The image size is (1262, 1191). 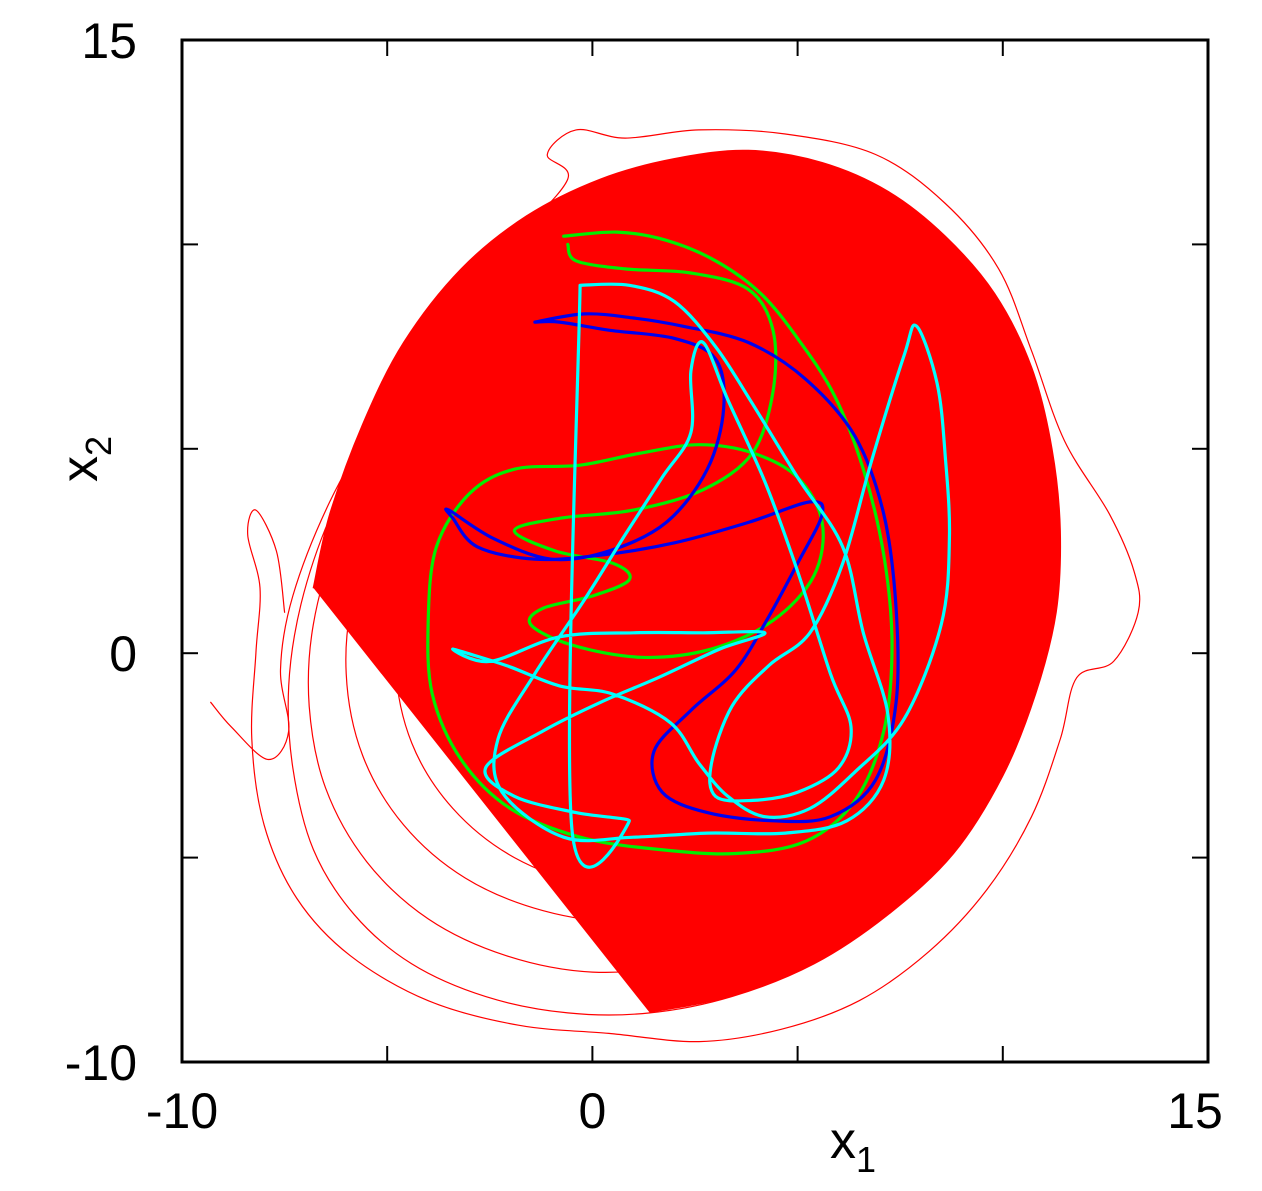 I want to click on x-tick-label: 15, so click(x=1195, y=1111).